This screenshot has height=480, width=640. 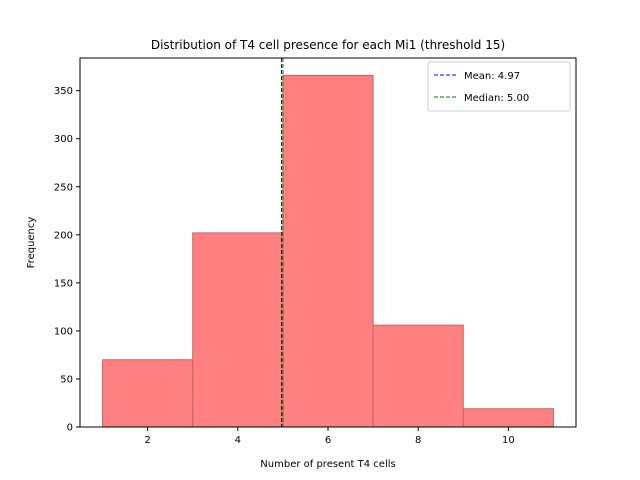 I want to click on x-tick-label: 4, so click(x=238, y=440).